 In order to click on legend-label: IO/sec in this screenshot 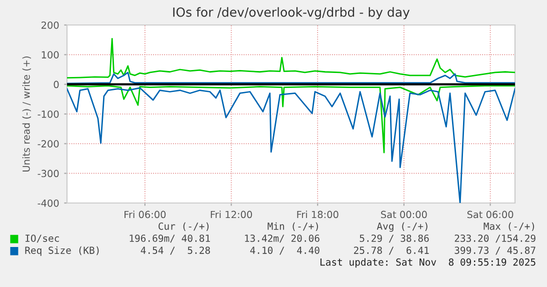, I will do `click(42, 238)`.